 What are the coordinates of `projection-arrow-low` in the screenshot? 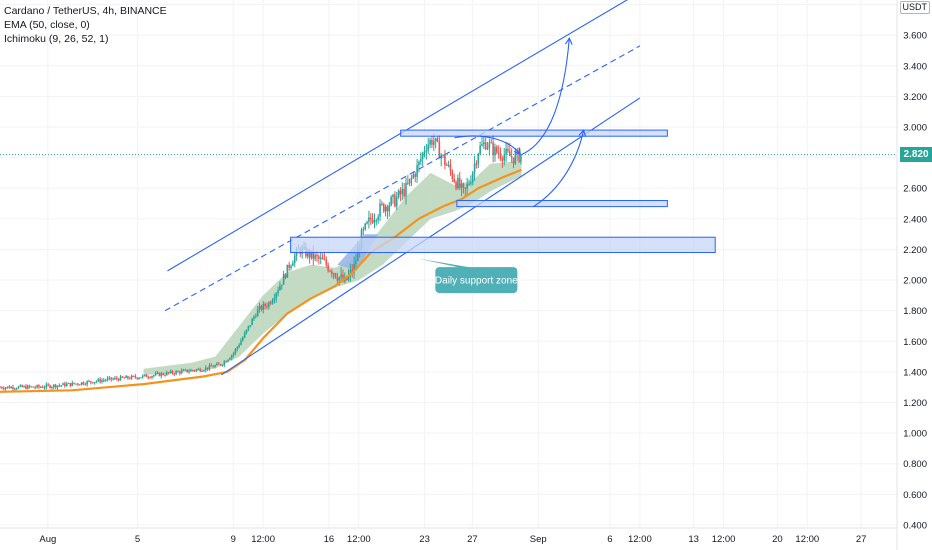 It's located at (559, 168).